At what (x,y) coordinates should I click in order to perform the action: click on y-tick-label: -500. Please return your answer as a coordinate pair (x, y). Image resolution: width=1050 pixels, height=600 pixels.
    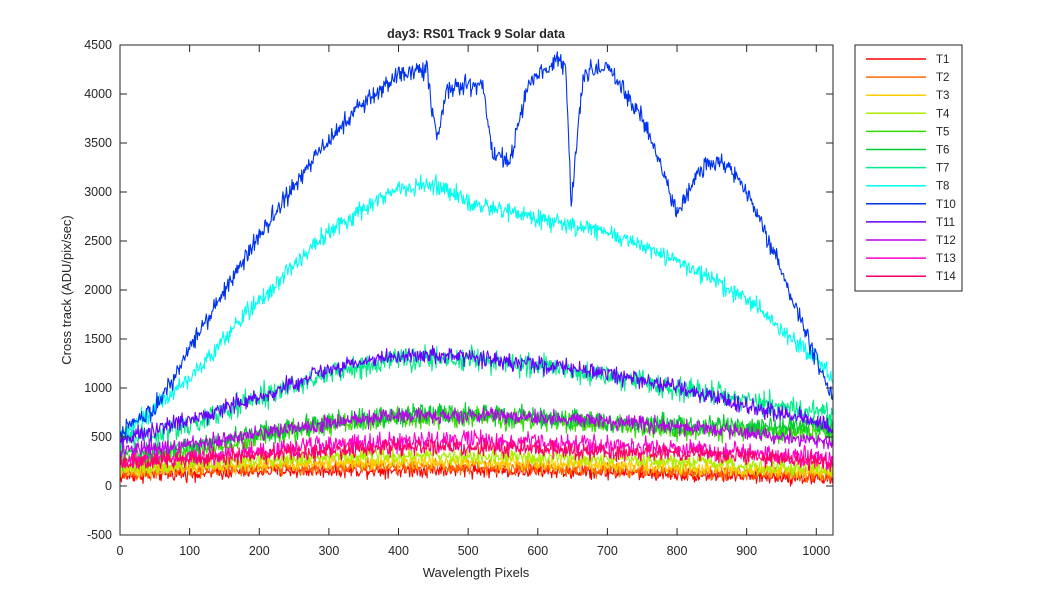
    Looking at the image, I should click on (99, 535).